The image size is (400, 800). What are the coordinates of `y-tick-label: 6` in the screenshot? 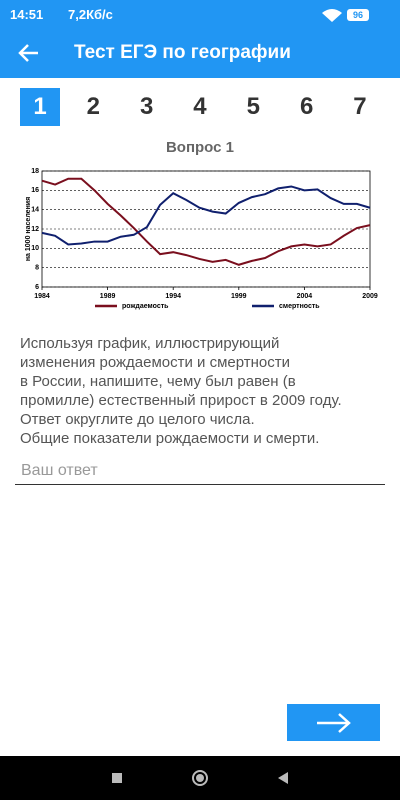 It's located at (37, 287).